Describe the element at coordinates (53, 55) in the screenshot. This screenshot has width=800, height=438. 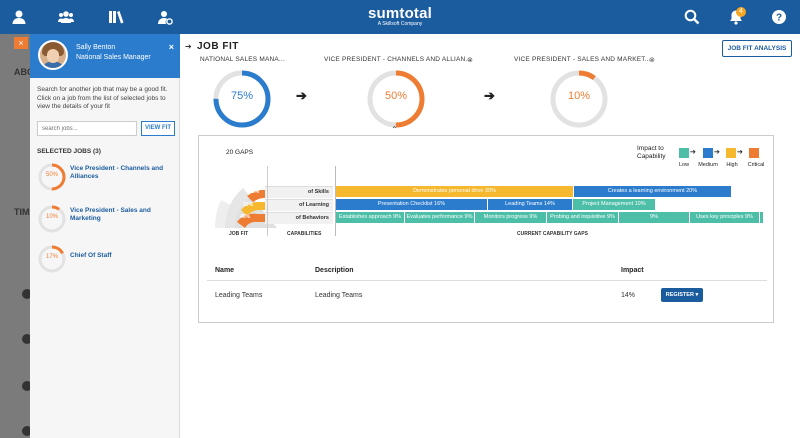
I see `avatar` at that location.